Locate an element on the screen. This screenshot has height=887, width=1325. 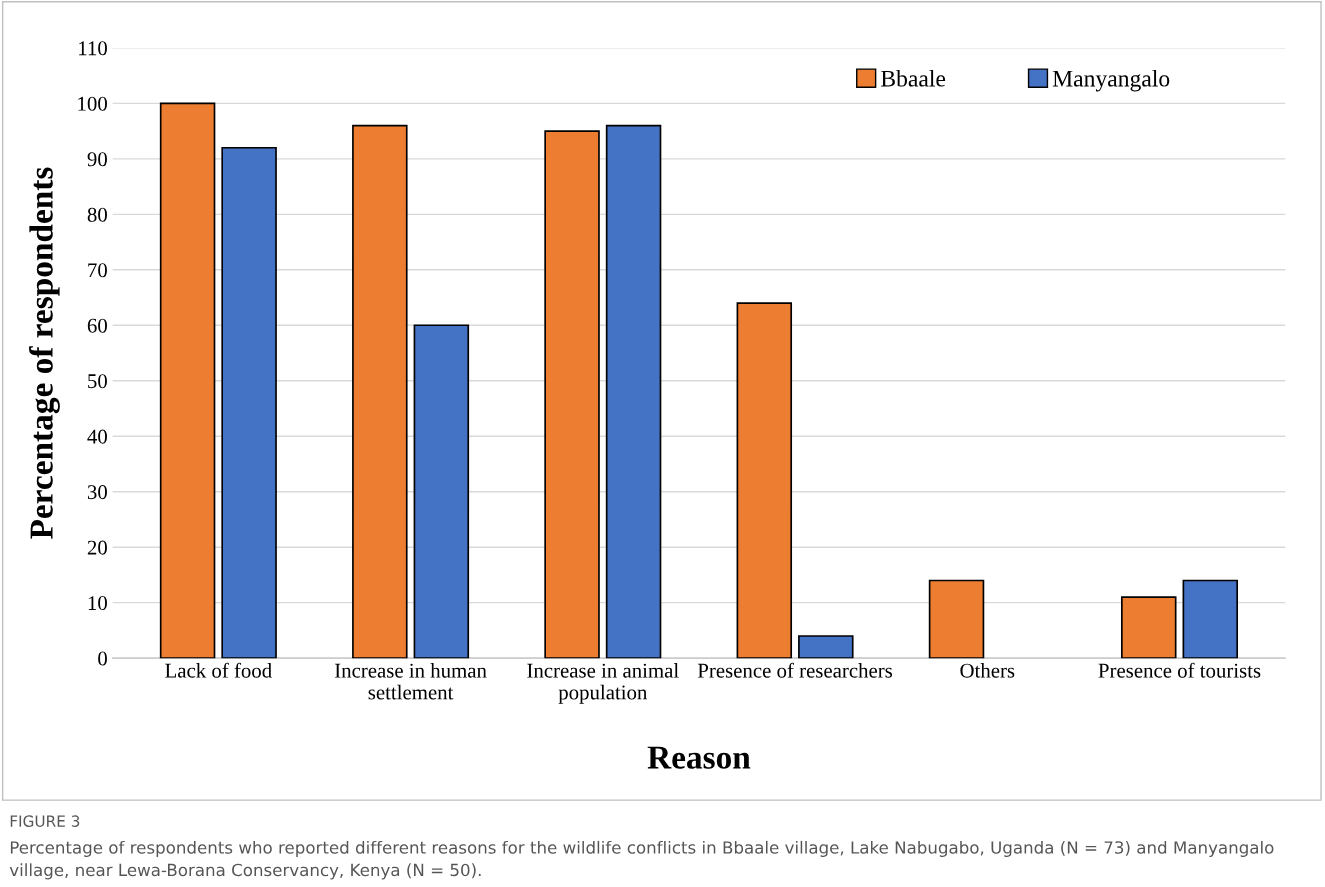
y-tick-label: 60 is located at coordinates (97, 325).